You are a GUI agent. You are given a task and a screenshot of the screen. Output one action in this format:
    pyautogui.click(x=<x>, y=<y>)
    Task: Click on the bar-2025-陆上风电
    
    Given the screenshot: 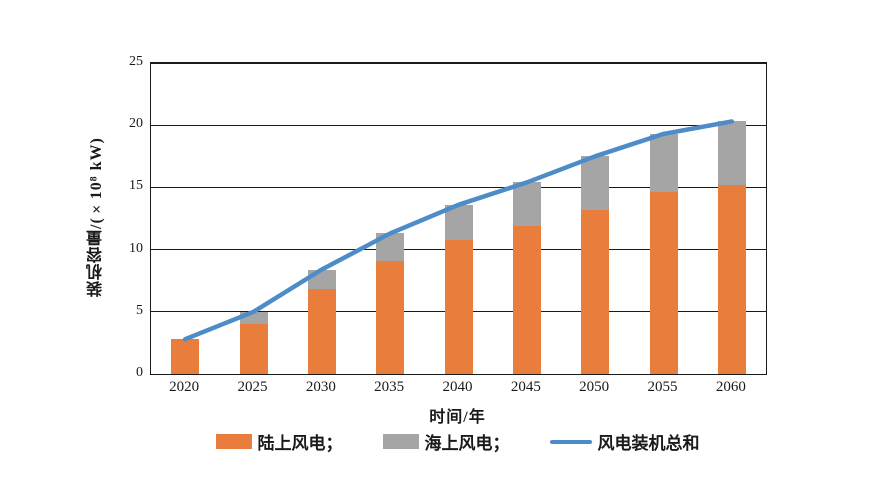 What is the action you would take?
    pyautogui.click(x=253, y=349)
    